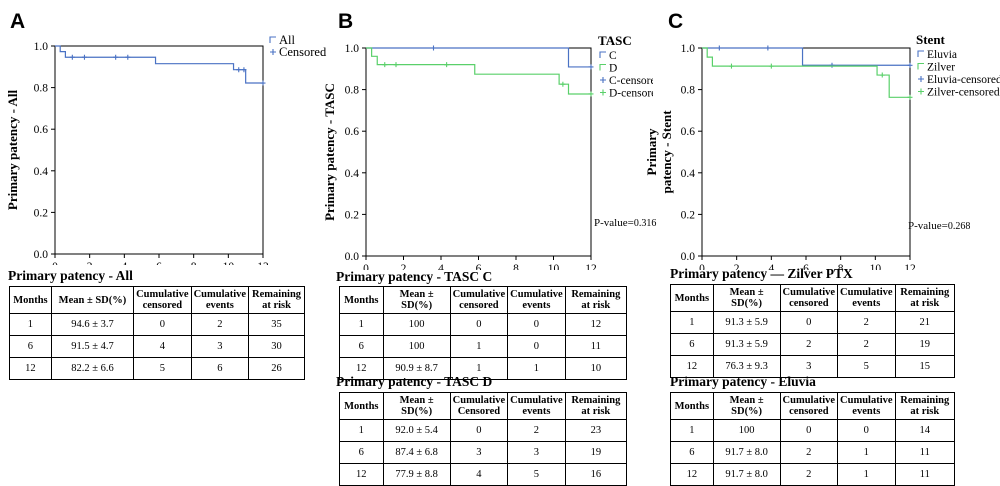 This screenshot has height=486, width=1000. I want to click on legend-entry: D, so click(613, 69).